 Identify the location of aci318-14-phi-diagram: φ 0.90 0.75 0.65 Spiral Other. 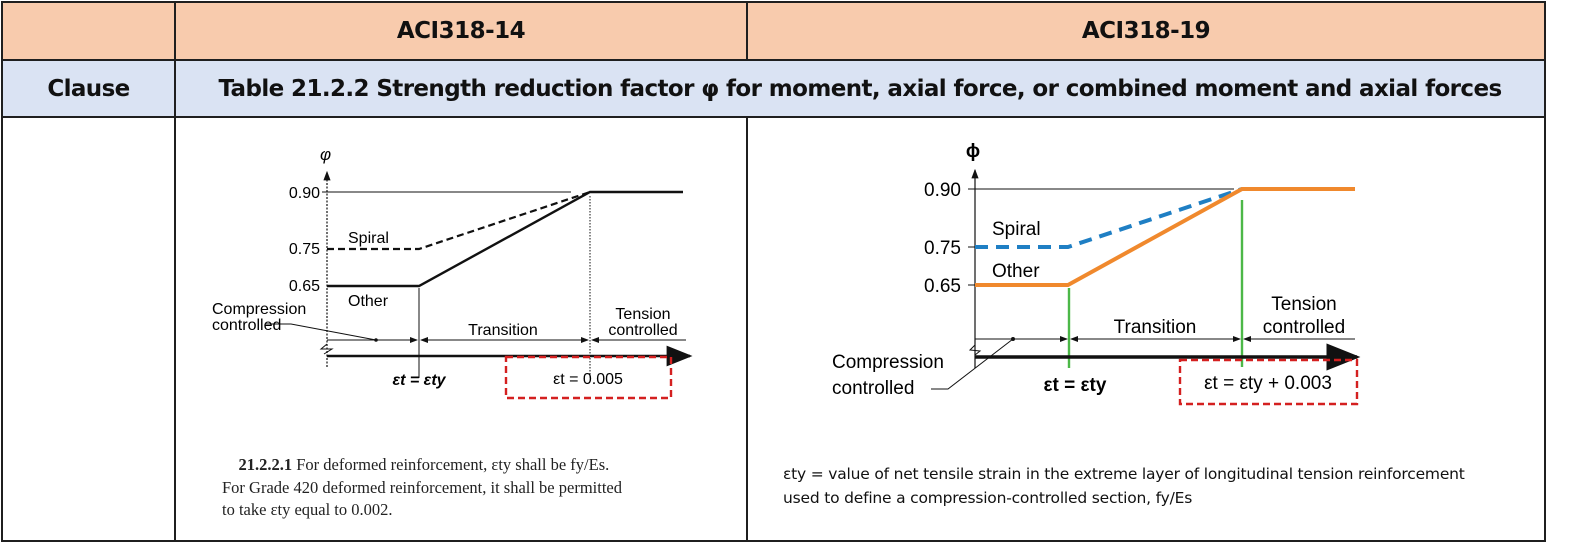
(452, 272).